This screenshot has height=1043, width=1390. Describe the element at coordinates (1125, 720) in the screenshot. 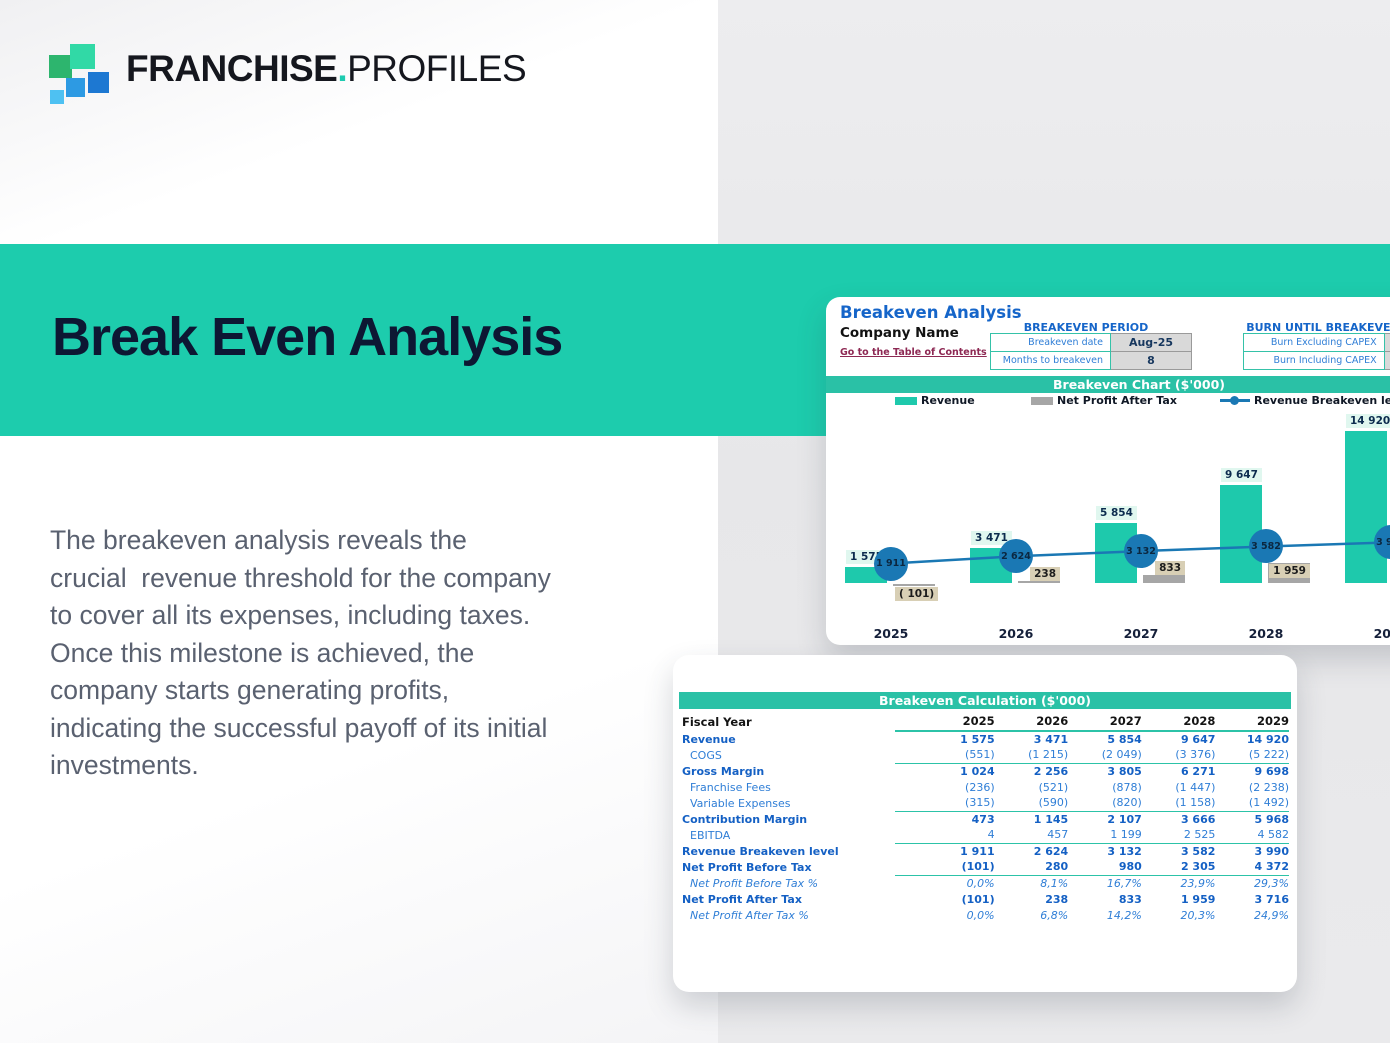

I see `fiscal-year-header-value-2: 2027` at that location.